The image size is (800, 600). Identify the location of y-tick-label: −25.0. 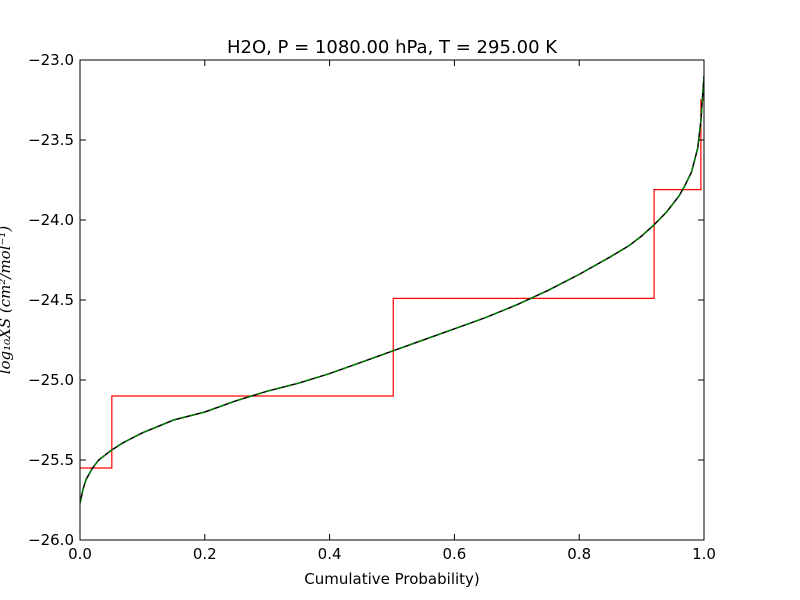
(51, 380).